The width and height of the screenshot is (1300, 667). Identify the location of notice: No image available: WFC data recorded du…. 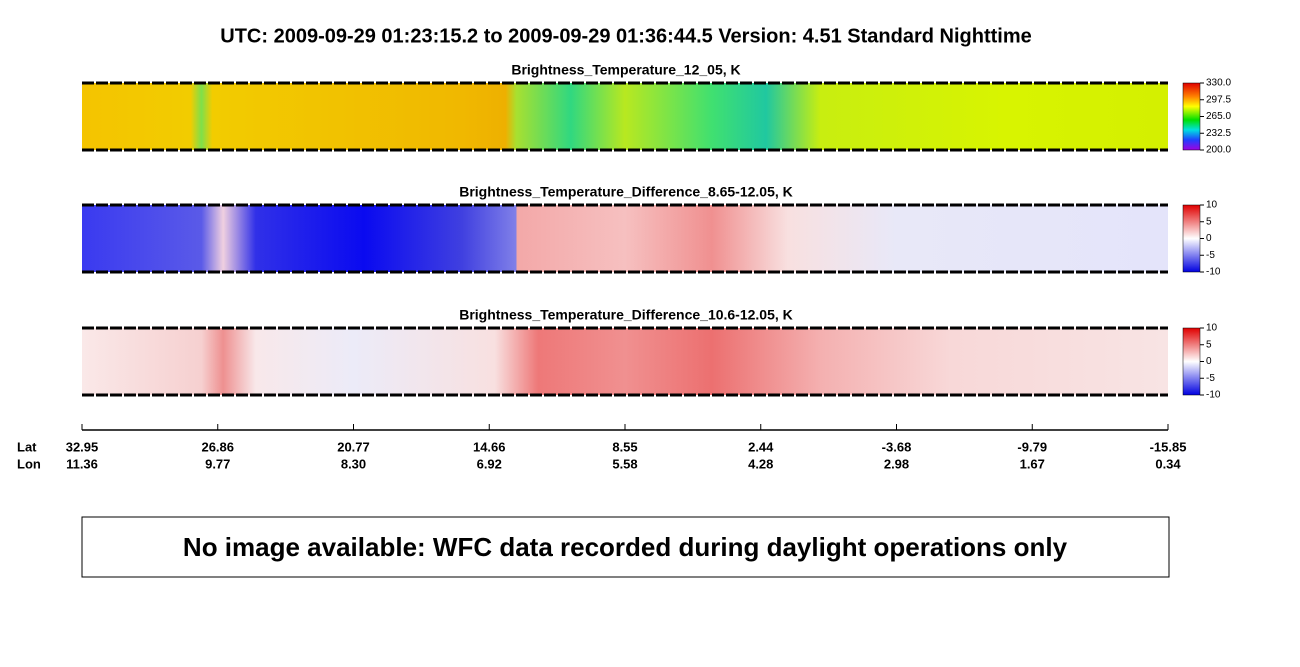
(625, 547).